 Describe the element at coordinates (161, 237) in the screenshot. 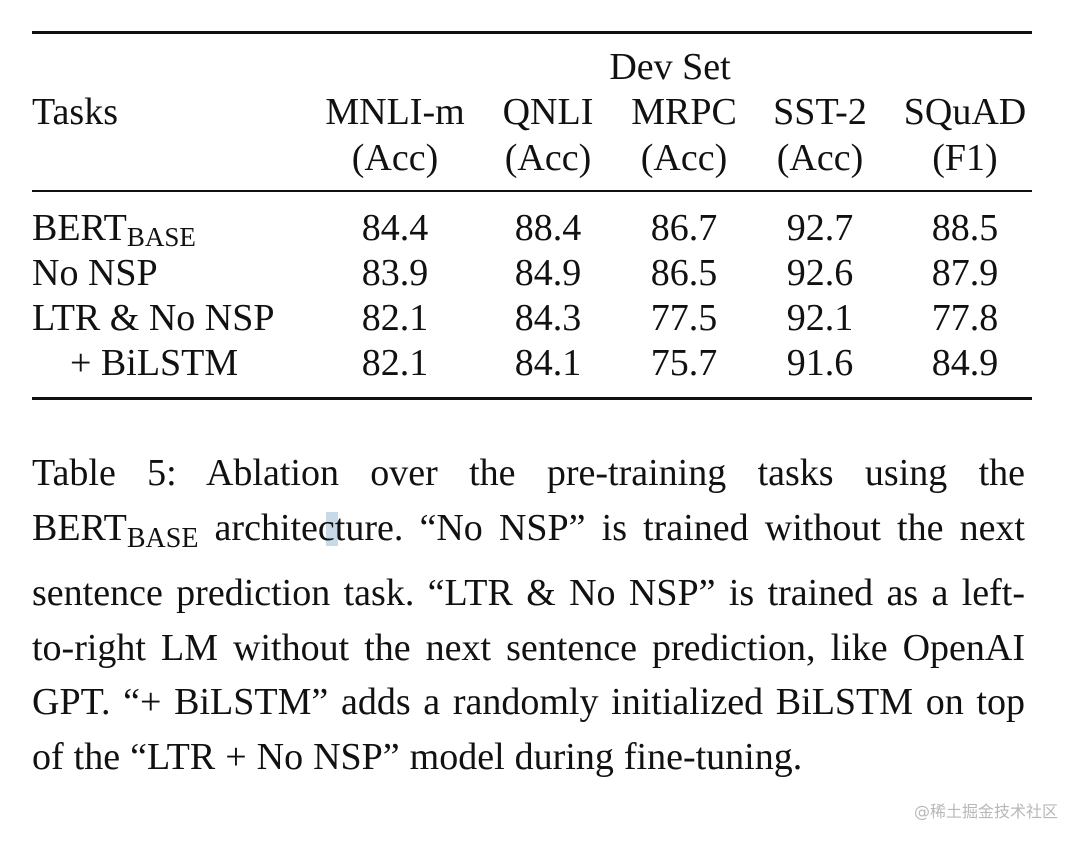

I see `row-label-bert-subscript: BASE` at that location.